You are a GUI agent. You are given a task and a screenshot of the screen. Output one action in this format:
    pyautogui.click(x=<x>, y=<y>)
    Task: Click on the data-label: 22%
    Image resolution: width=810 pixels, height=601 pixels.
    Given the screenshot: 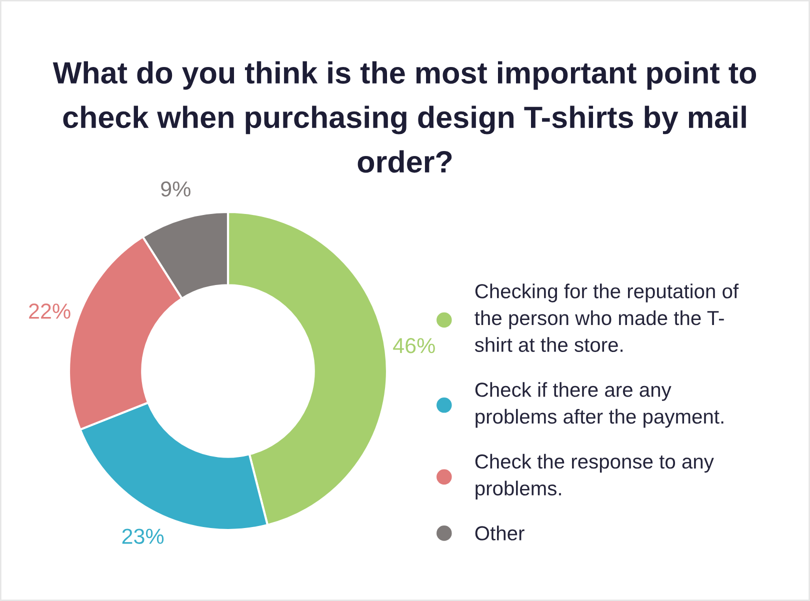 What is the action you would take?
    pyautogui.click(x=49, y=311)
    